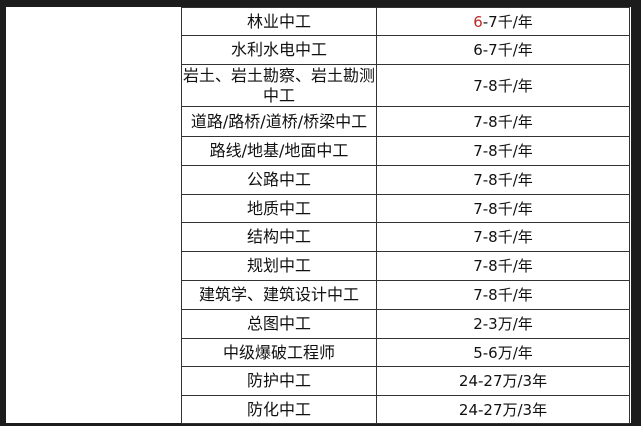  I want to click on salary-value: 6-7千/年, so click(503, 50).